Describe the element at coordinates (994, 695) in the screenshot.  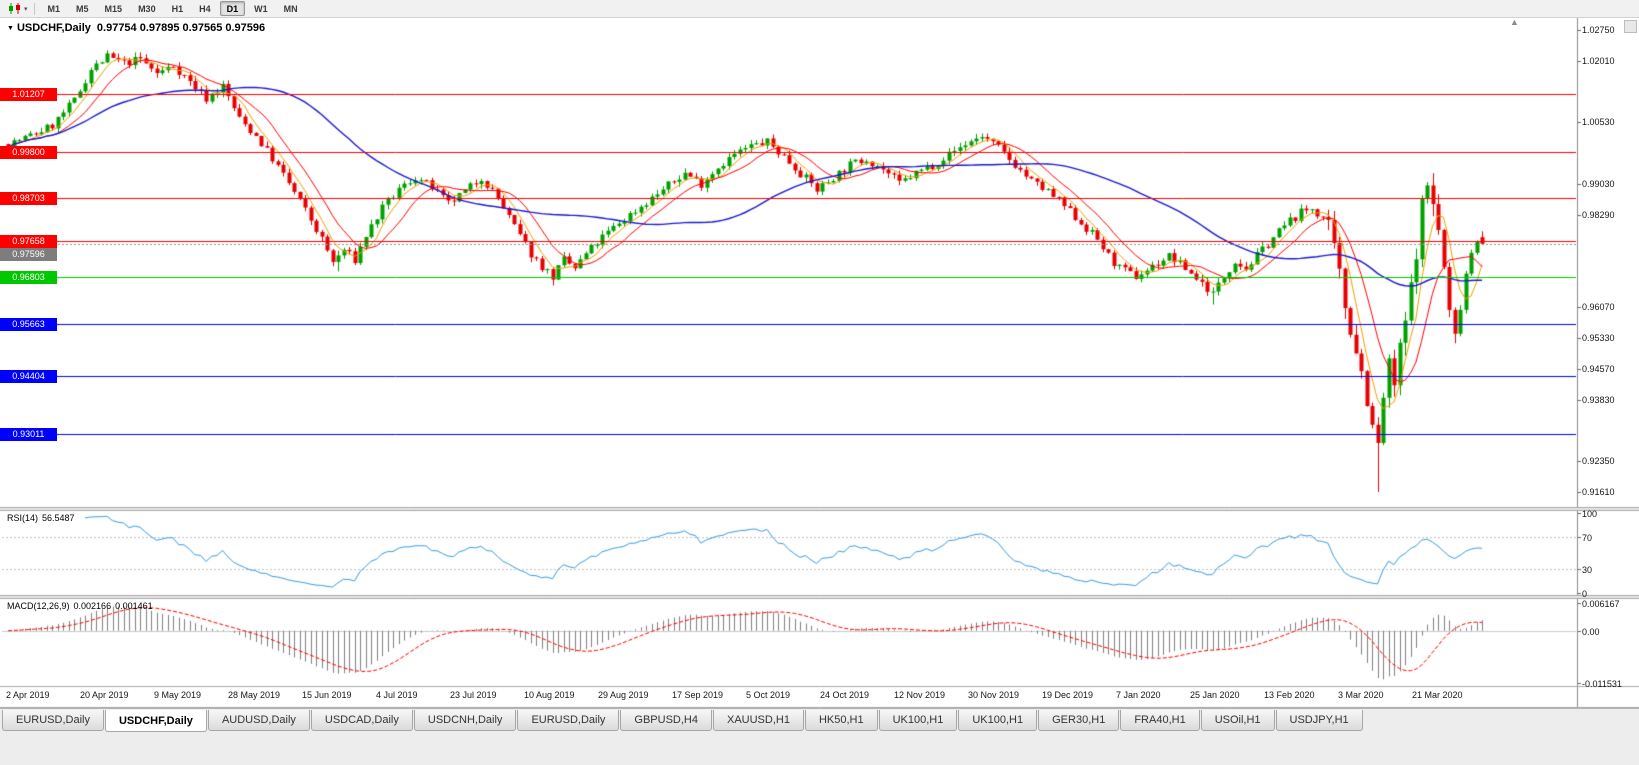
I see `date-axis-label: 30 Nov 2019` at that location.